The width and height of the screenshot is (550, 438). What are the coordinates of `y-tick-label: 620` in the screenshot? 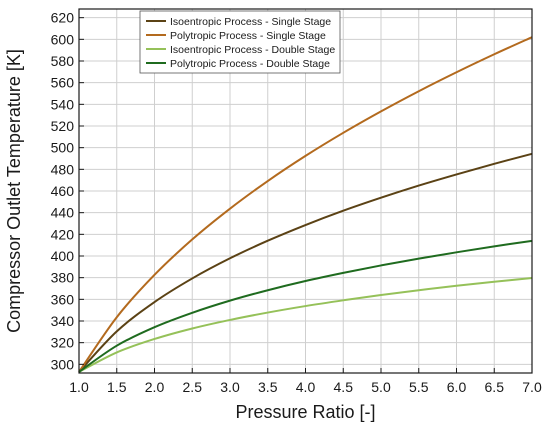 It's located at (63, 18).